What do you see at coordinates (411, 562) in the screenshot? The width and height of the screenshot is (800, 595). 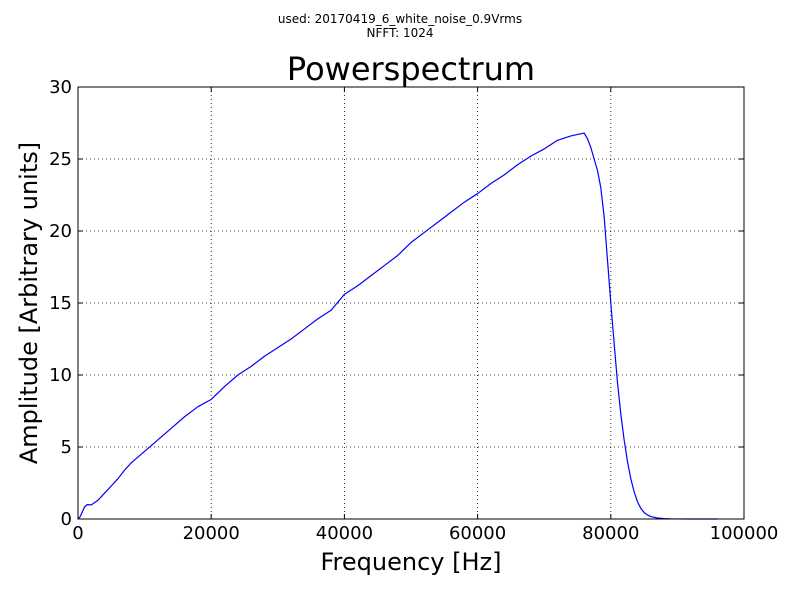 I see `x-axis-label: Frequency [Hz]` at bounding box center [411, 562].